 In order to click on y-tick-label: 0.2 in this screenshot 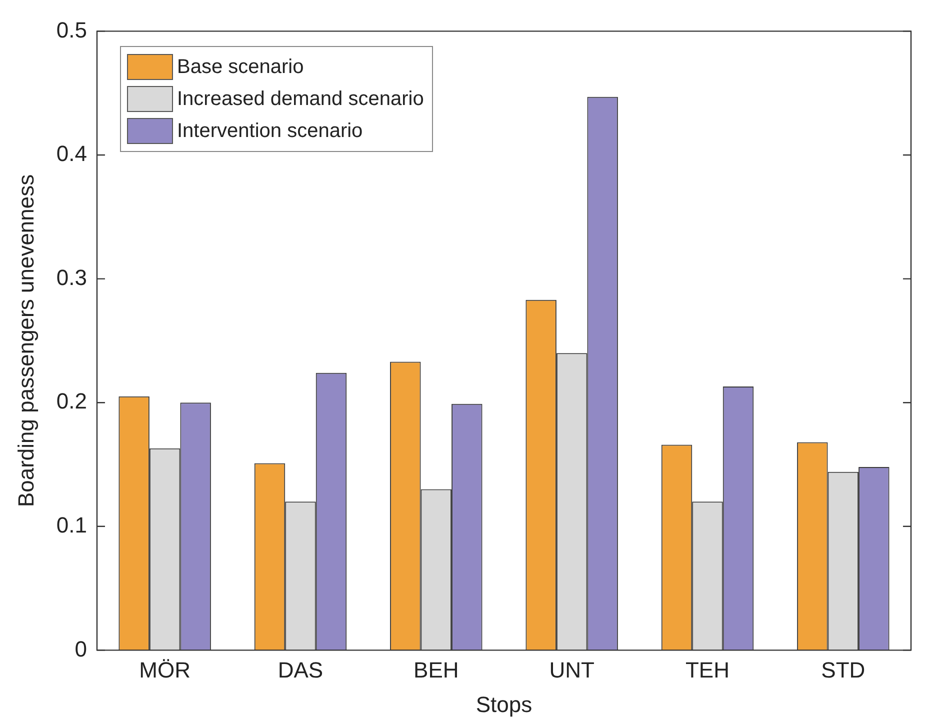, I will do `click(71, 401)`.